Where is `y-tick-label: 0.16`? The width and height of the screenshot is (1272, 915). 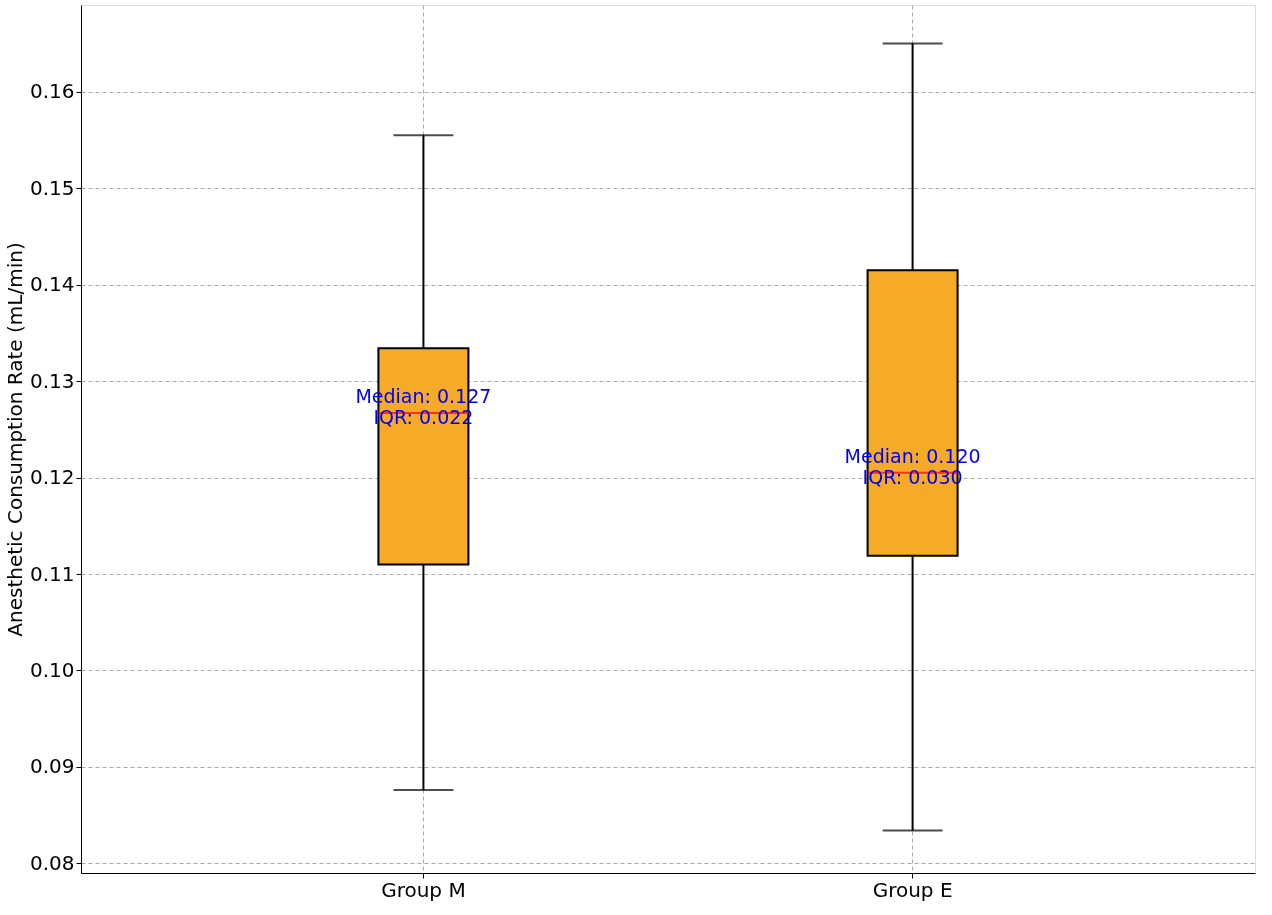
y-tick-label: 0.16 is located at coordinates (52, 91).